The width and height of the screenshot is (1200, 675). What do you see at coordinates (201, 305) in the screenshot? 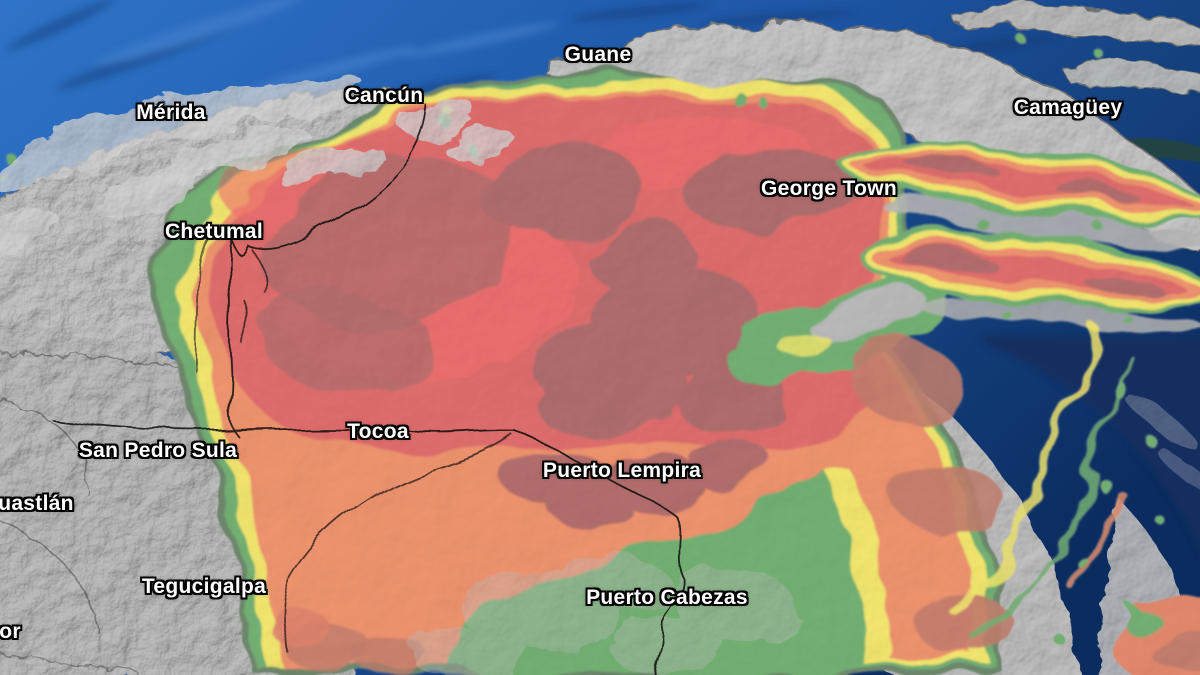
I see `belize-guatemala-border` at bounding box center [201, 305].